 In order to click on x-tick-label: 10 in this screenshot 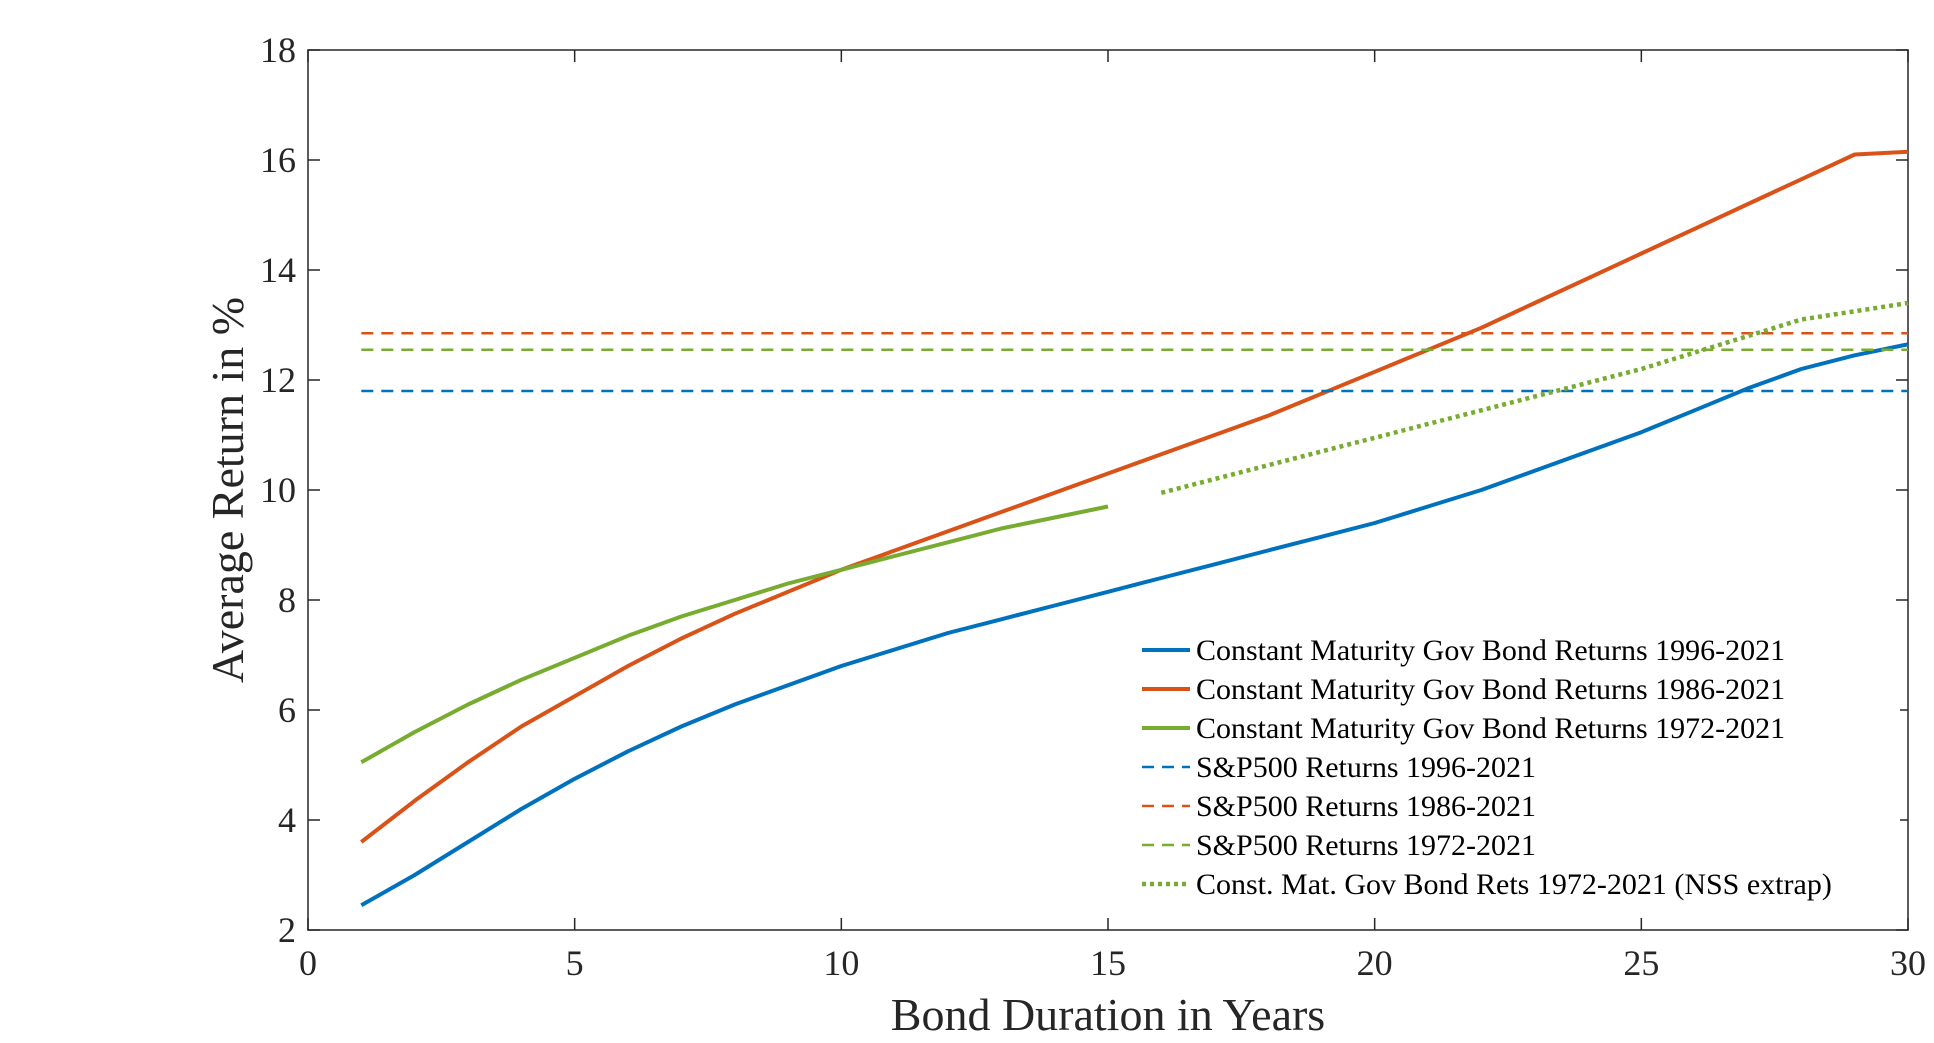, I will do `click(841, 963)`.